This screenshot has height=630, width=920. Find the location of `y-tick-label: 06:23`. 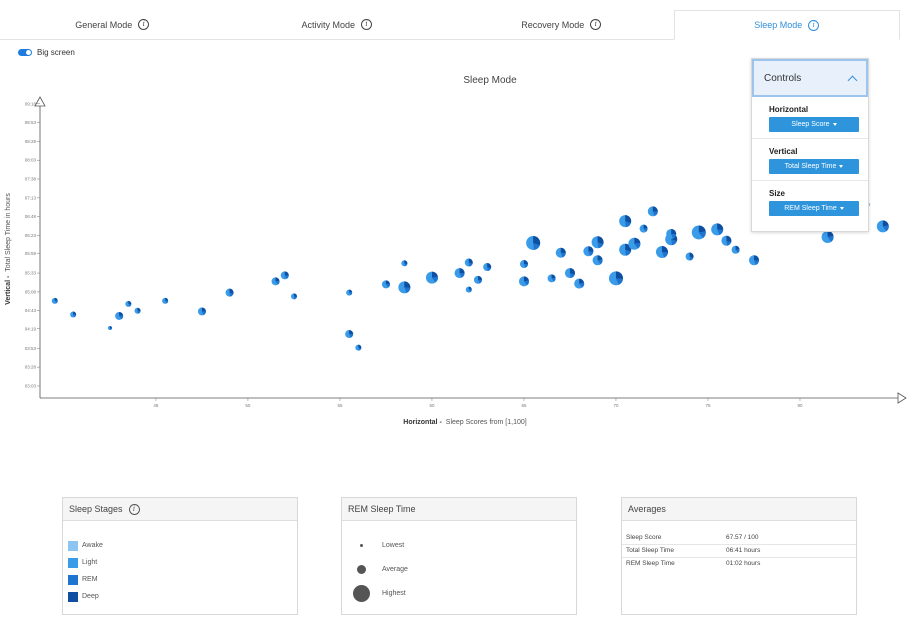

y-tick-label: 06:23 is located at coordinates (31, 235).